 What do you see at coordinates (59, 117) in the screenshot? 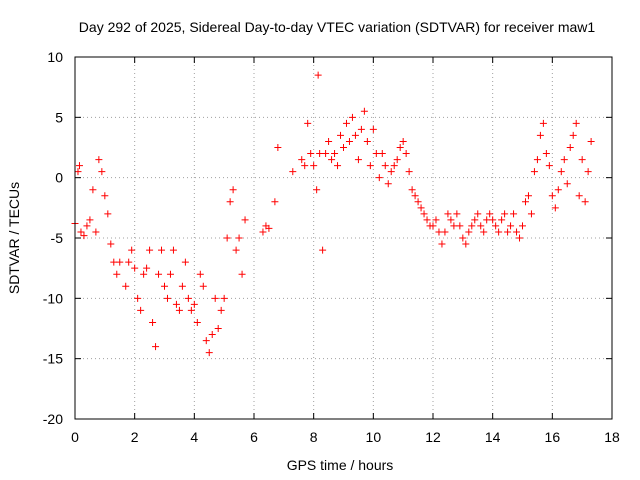
I see `y-tick-label: 5` at bounding box center [59, 117].